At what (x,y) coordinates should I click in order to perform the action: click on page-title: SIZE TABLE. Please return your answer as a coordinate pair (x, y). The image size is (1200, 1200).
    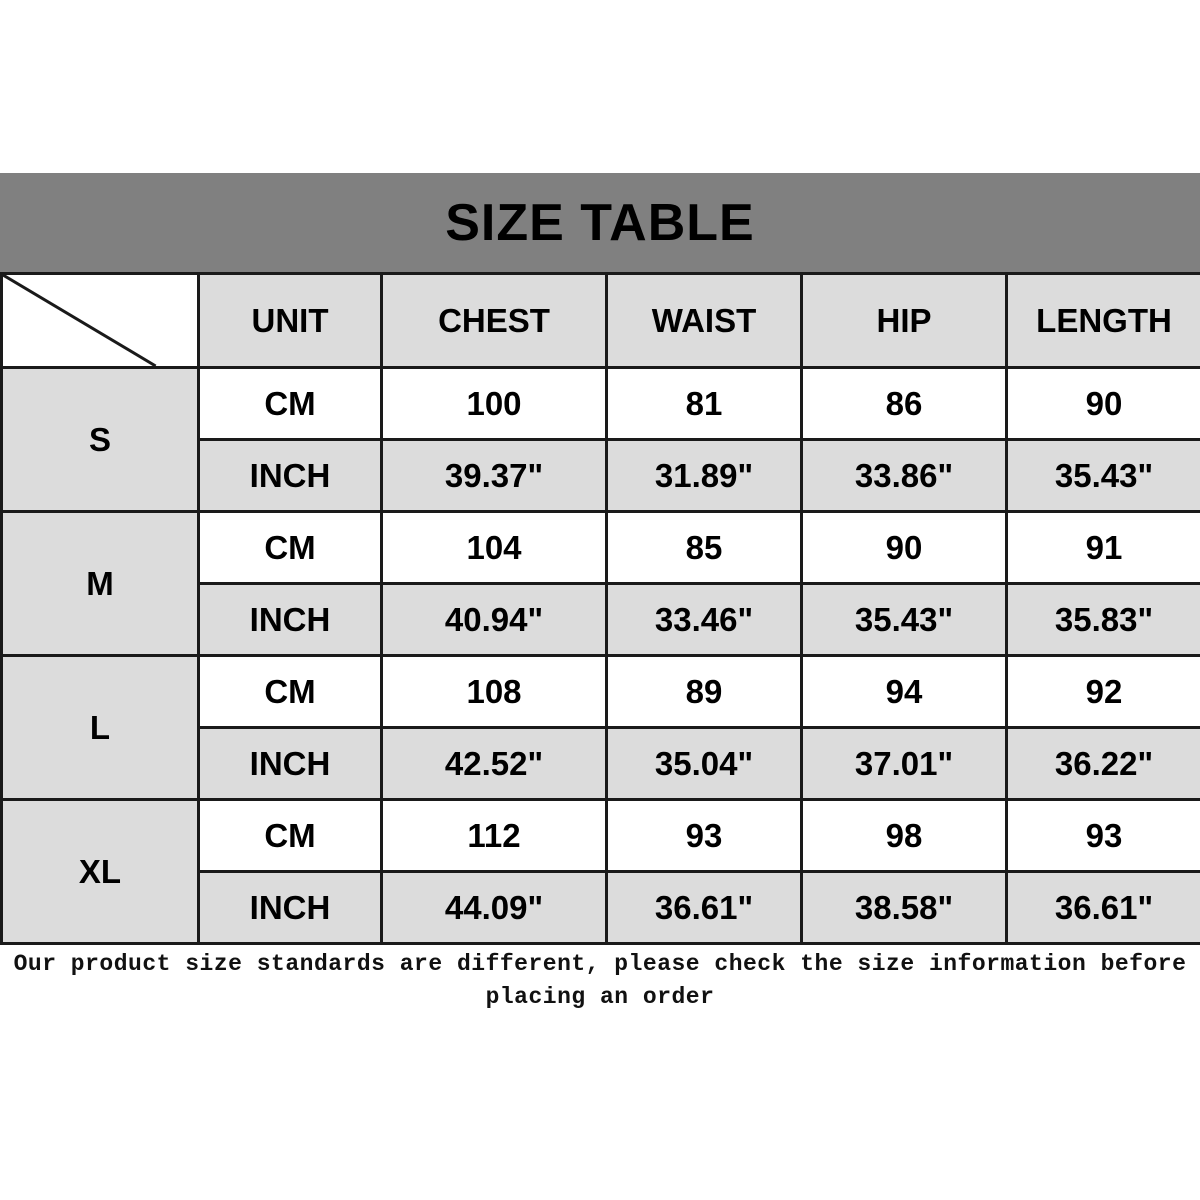
    Looking at the image, I should click on (600, 222).